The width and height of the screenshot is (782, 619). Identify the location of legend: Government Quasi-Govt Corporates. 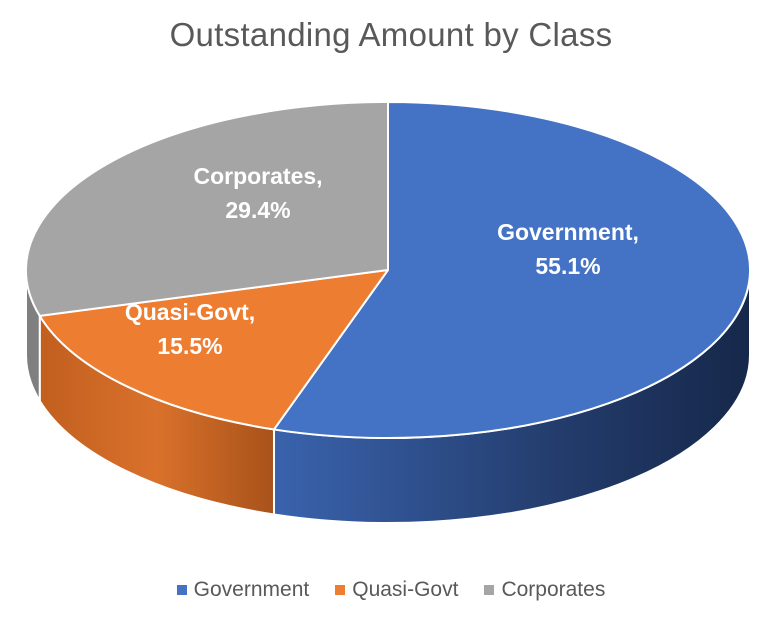
(391, 590).